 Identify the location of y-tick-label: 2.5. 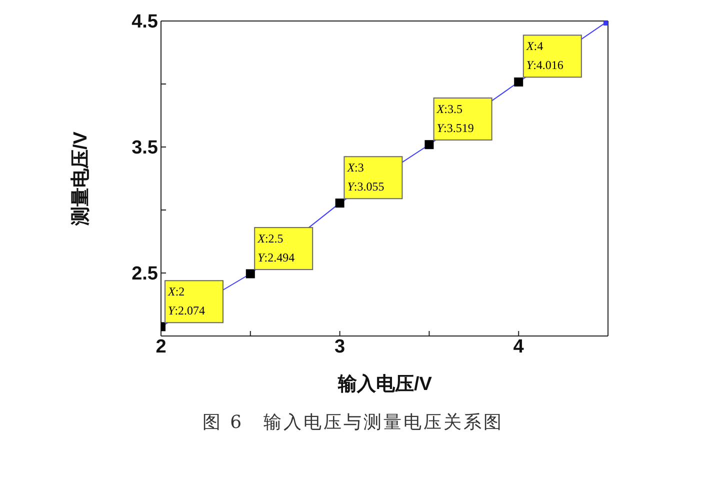
(145, 274).